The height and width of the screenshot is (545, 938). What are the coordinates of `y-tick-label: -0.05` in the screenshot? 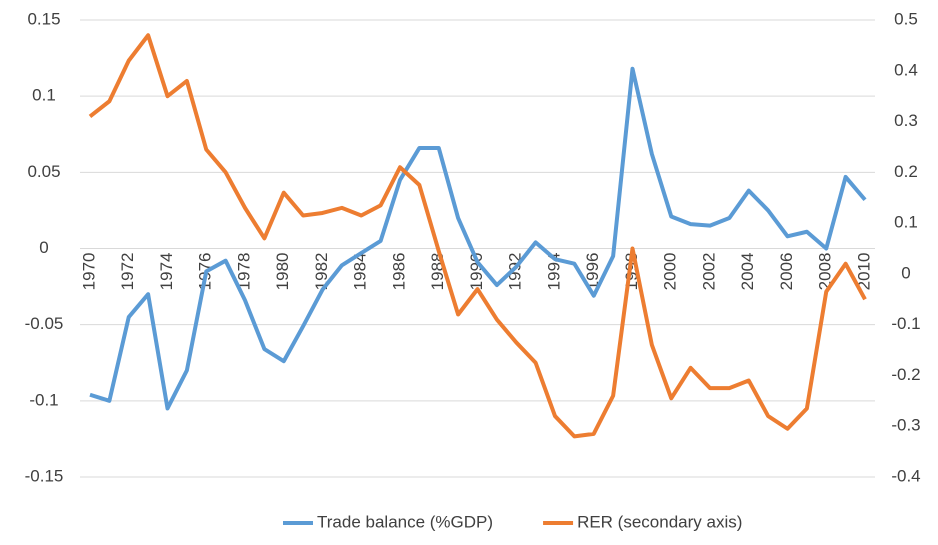 It's located at (44, 323).